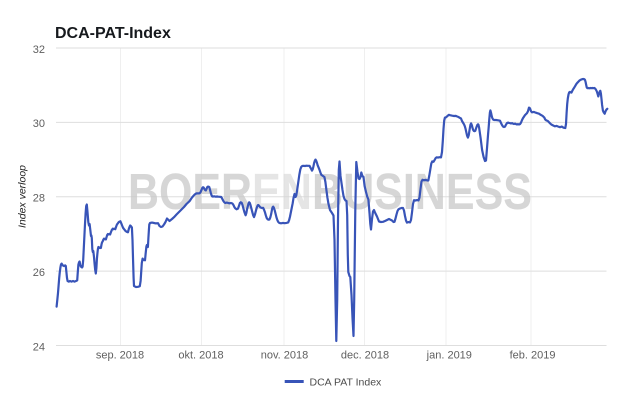 Image resolution: width=625 pixels, height=405 pixels. Describe the element at coordinates (39, 273) in the screenshot. I see `svg-text: 26` at that location.